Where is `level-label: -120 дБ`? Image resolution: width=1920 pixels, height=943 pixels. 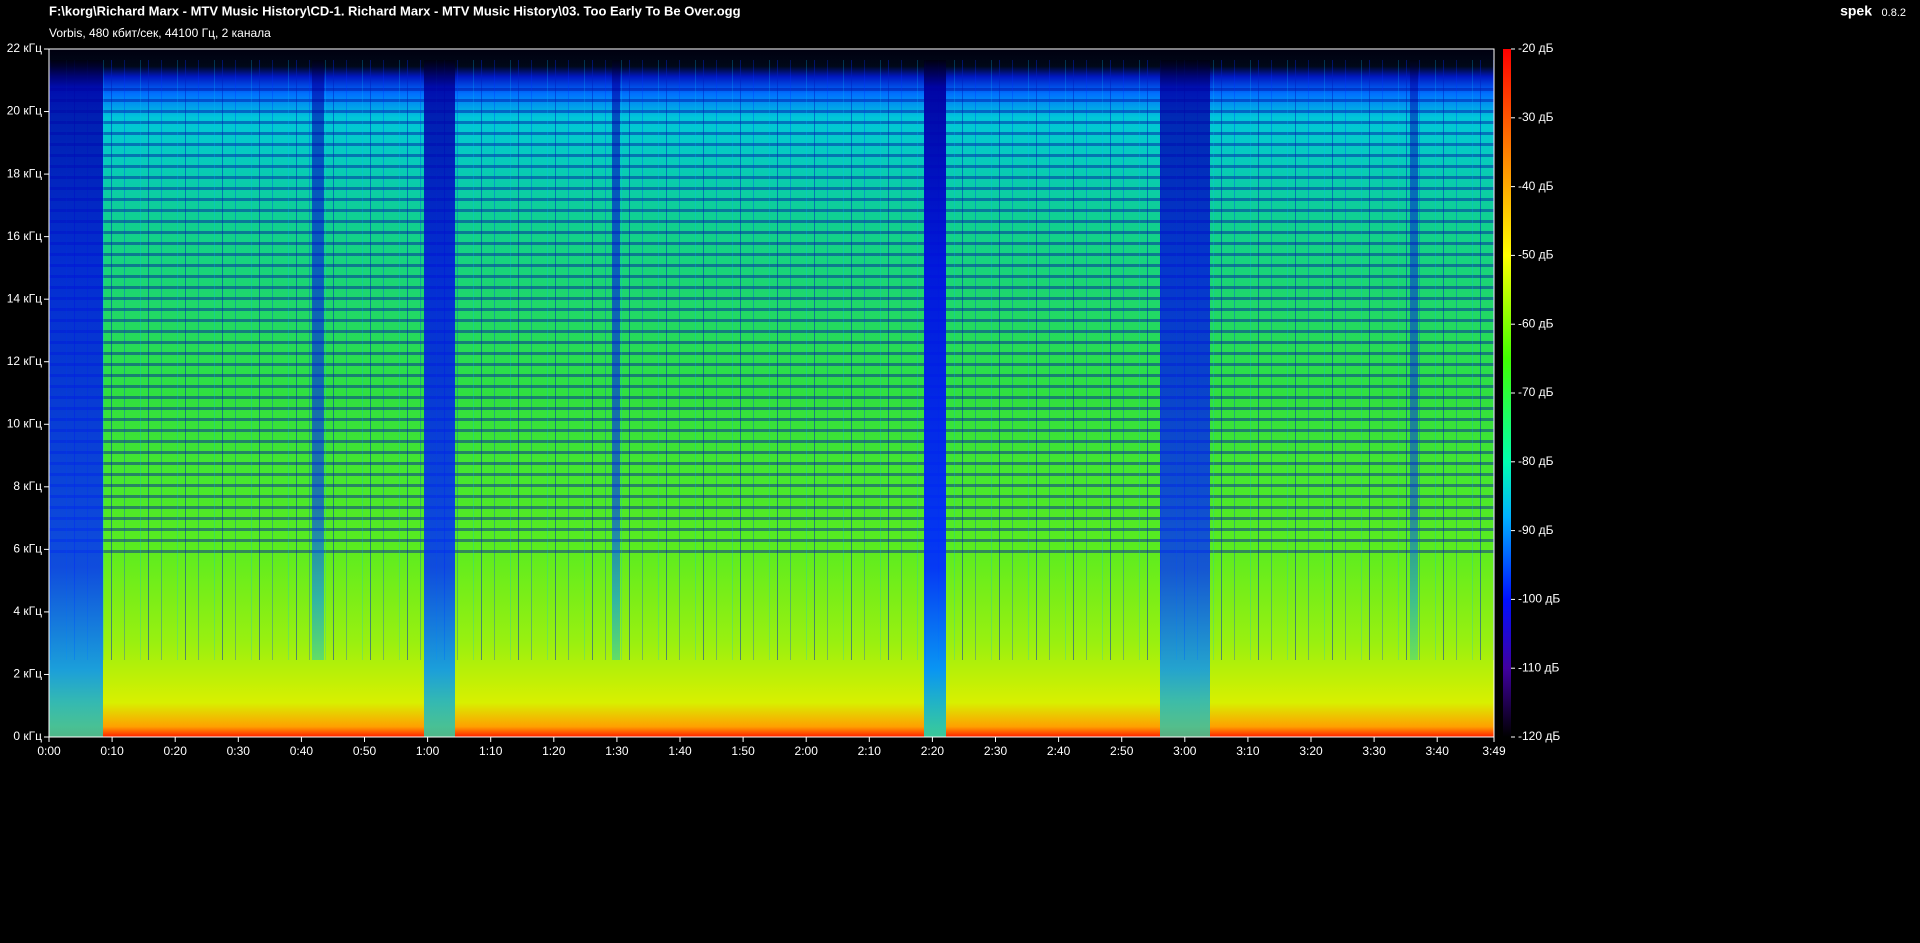 level-label: -120 дБ is located at coordinates (1539, 736).